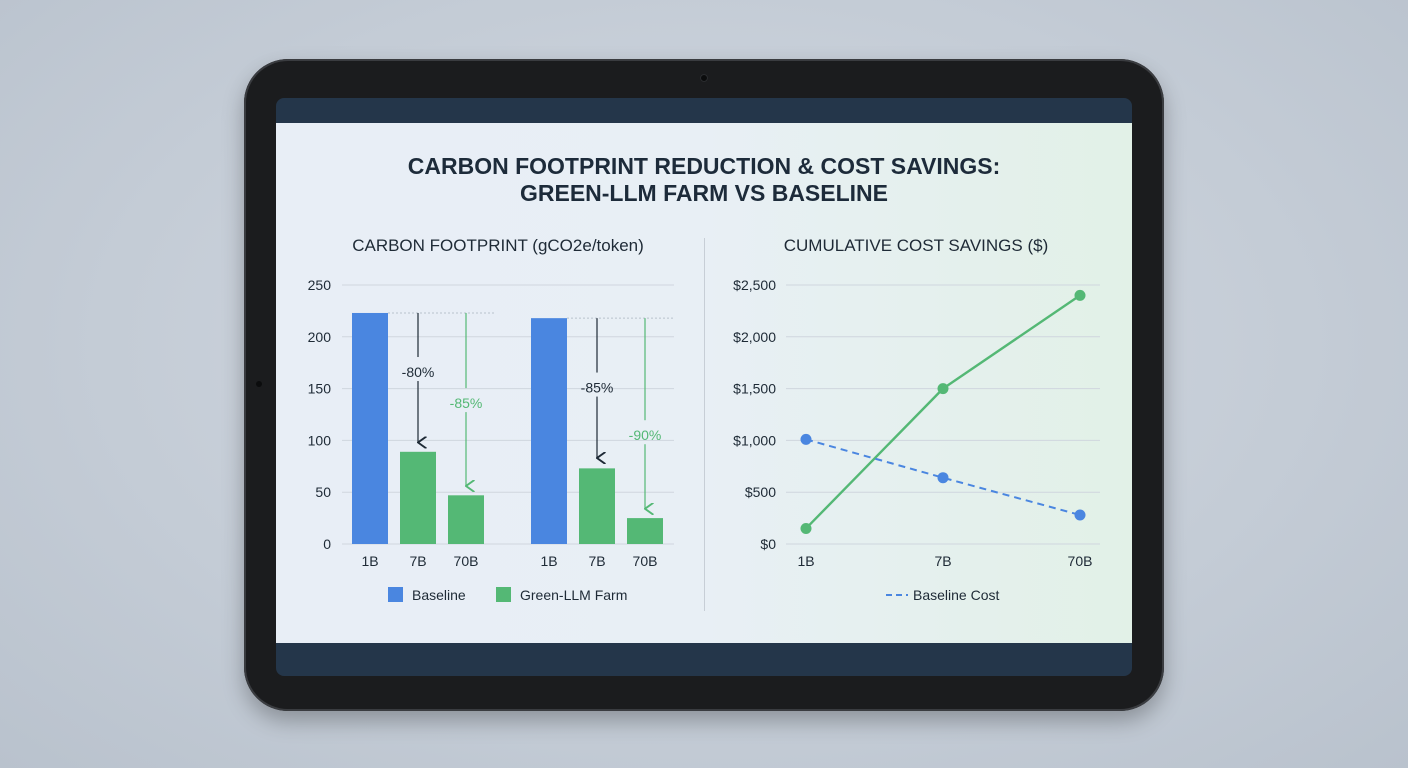 This screenshot has height=768, width=1408. I want to click on camera-icon, so click(704, 78).